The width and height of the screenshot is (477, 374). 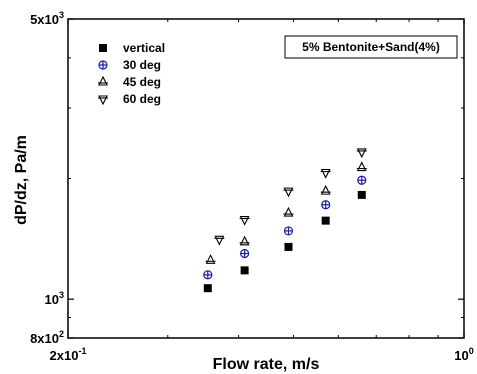 What do you see at coordinates (103, 80) in the screenshot?
I see `legend-marker-45-deg` at bounding box center [103, 80].